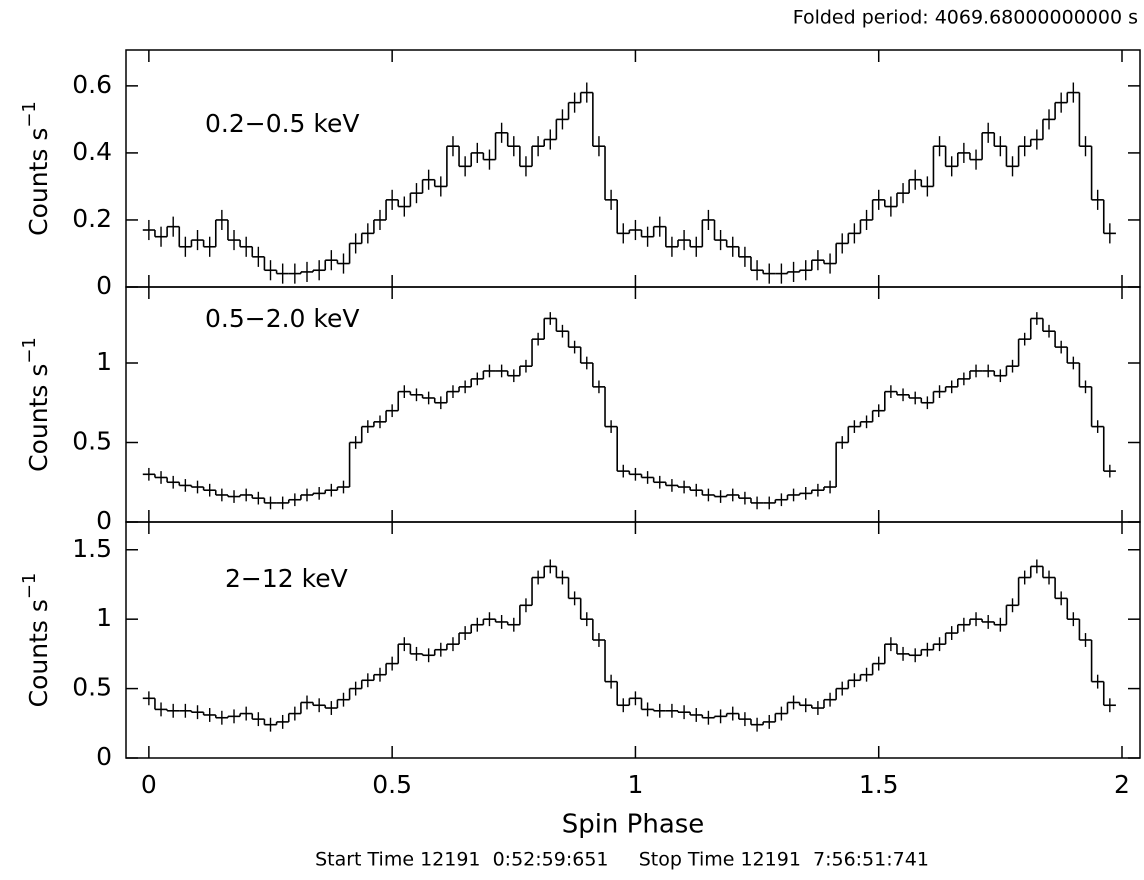 This screenshot has height=880, width=1144. Describe the element at coordinates (149, 784) in the screenshot. I see `x-tick-label: 0` at that location.